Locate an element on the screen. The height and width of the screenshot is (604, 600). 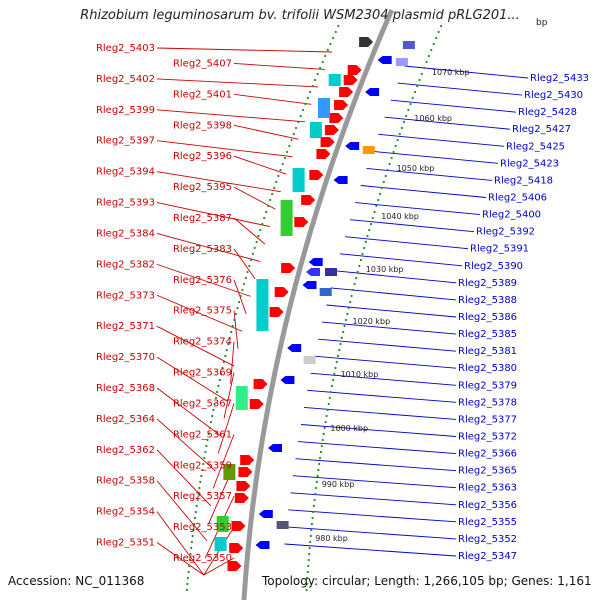
gene-label-forward: Rleg2_5361 is located at coordinates (202, 434).